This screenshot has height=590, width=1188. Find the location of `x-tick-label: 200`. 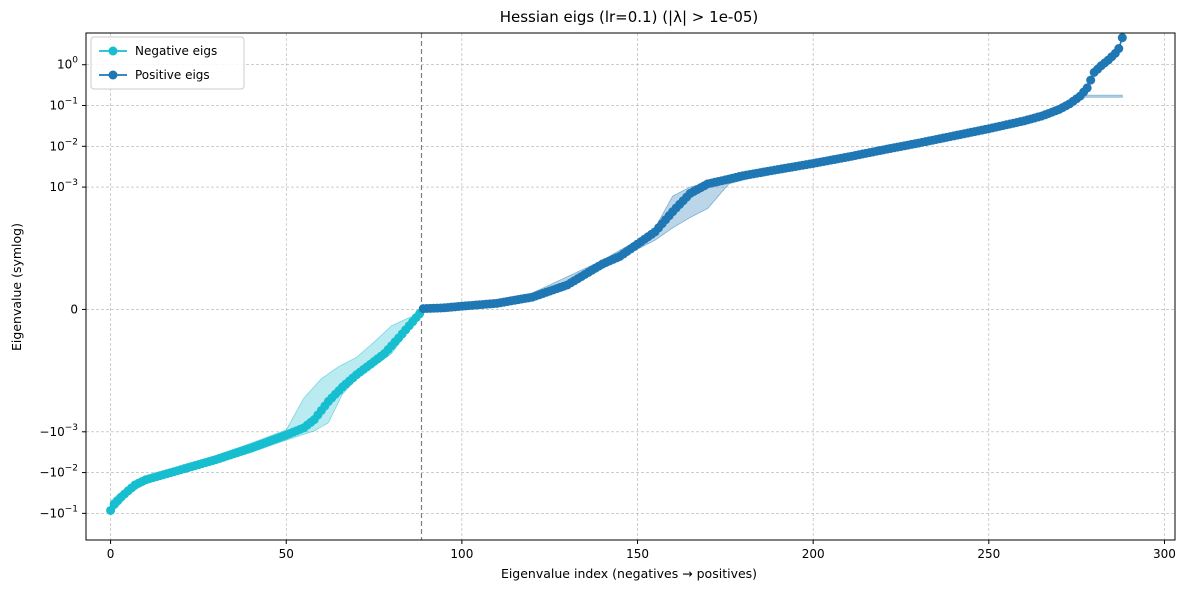

x-tick-label: 200 is located at coordinates (813, 554).